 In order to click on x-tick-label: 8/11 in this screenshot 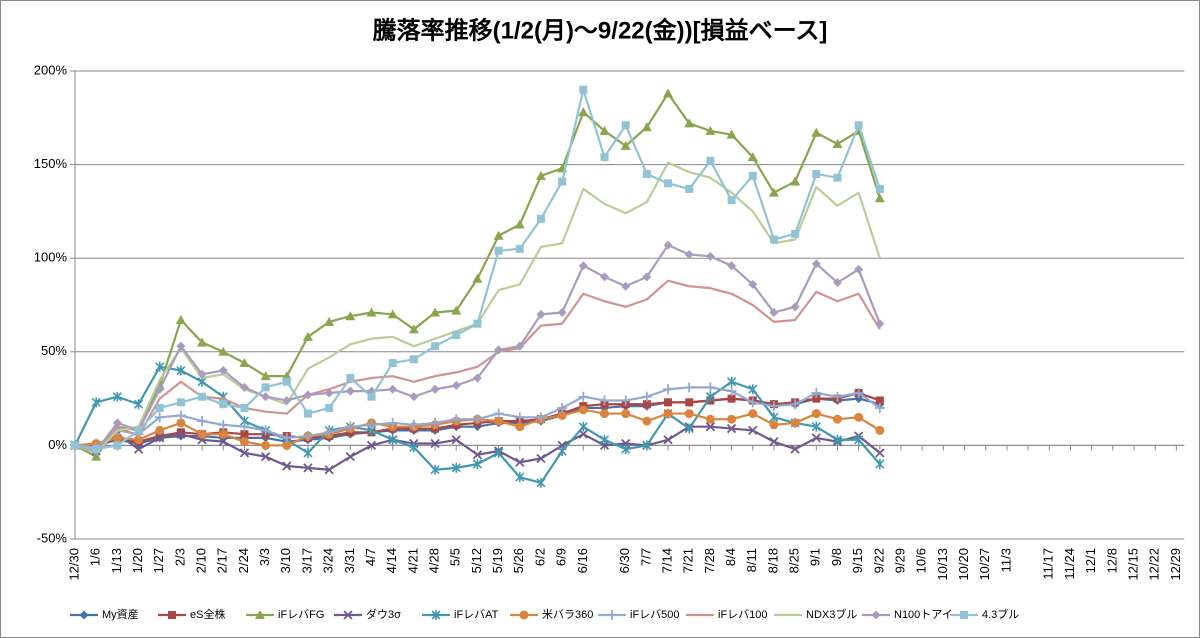, I will do `click(751, 560)`.